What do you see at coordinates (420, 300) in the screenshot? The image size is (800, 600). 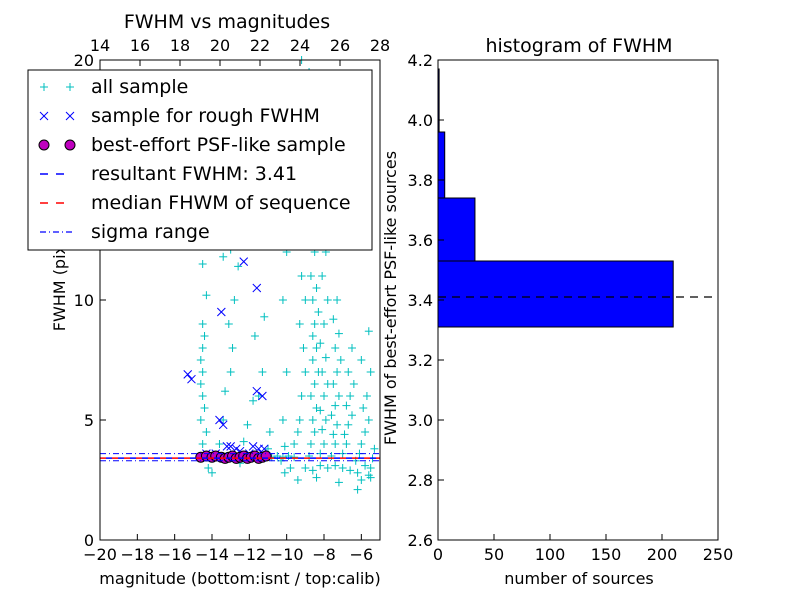 I see `histogram-y-tick-label: 3.4` at bounding box center [420, 300].